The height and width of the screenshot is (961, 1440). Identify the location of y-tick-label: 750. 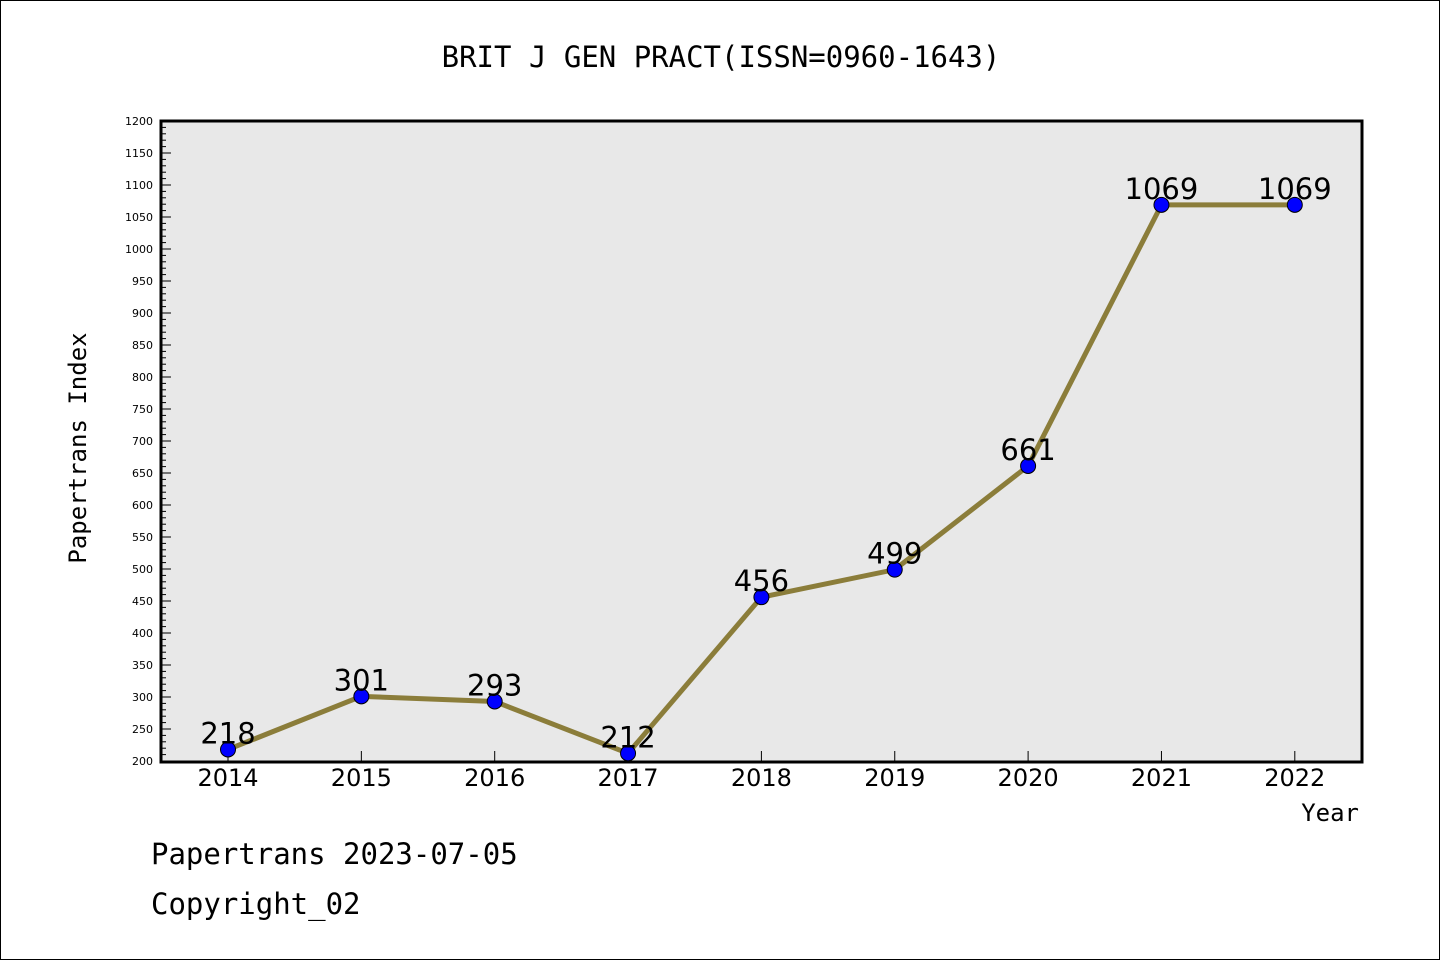
(142, 409).